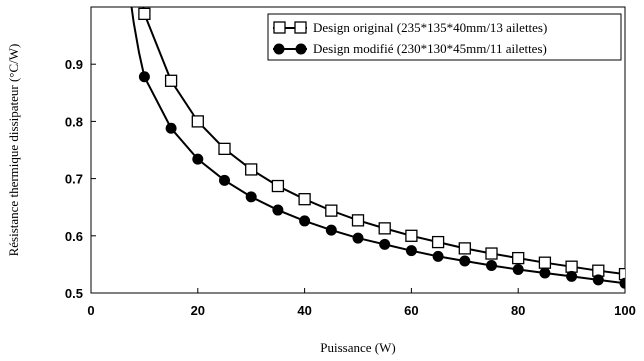 The image size is (644, 361). What do you see at coordinates (304, 310) in the screenshot?
I see `x-tick-label: 40` at bounding box center [304, 310].